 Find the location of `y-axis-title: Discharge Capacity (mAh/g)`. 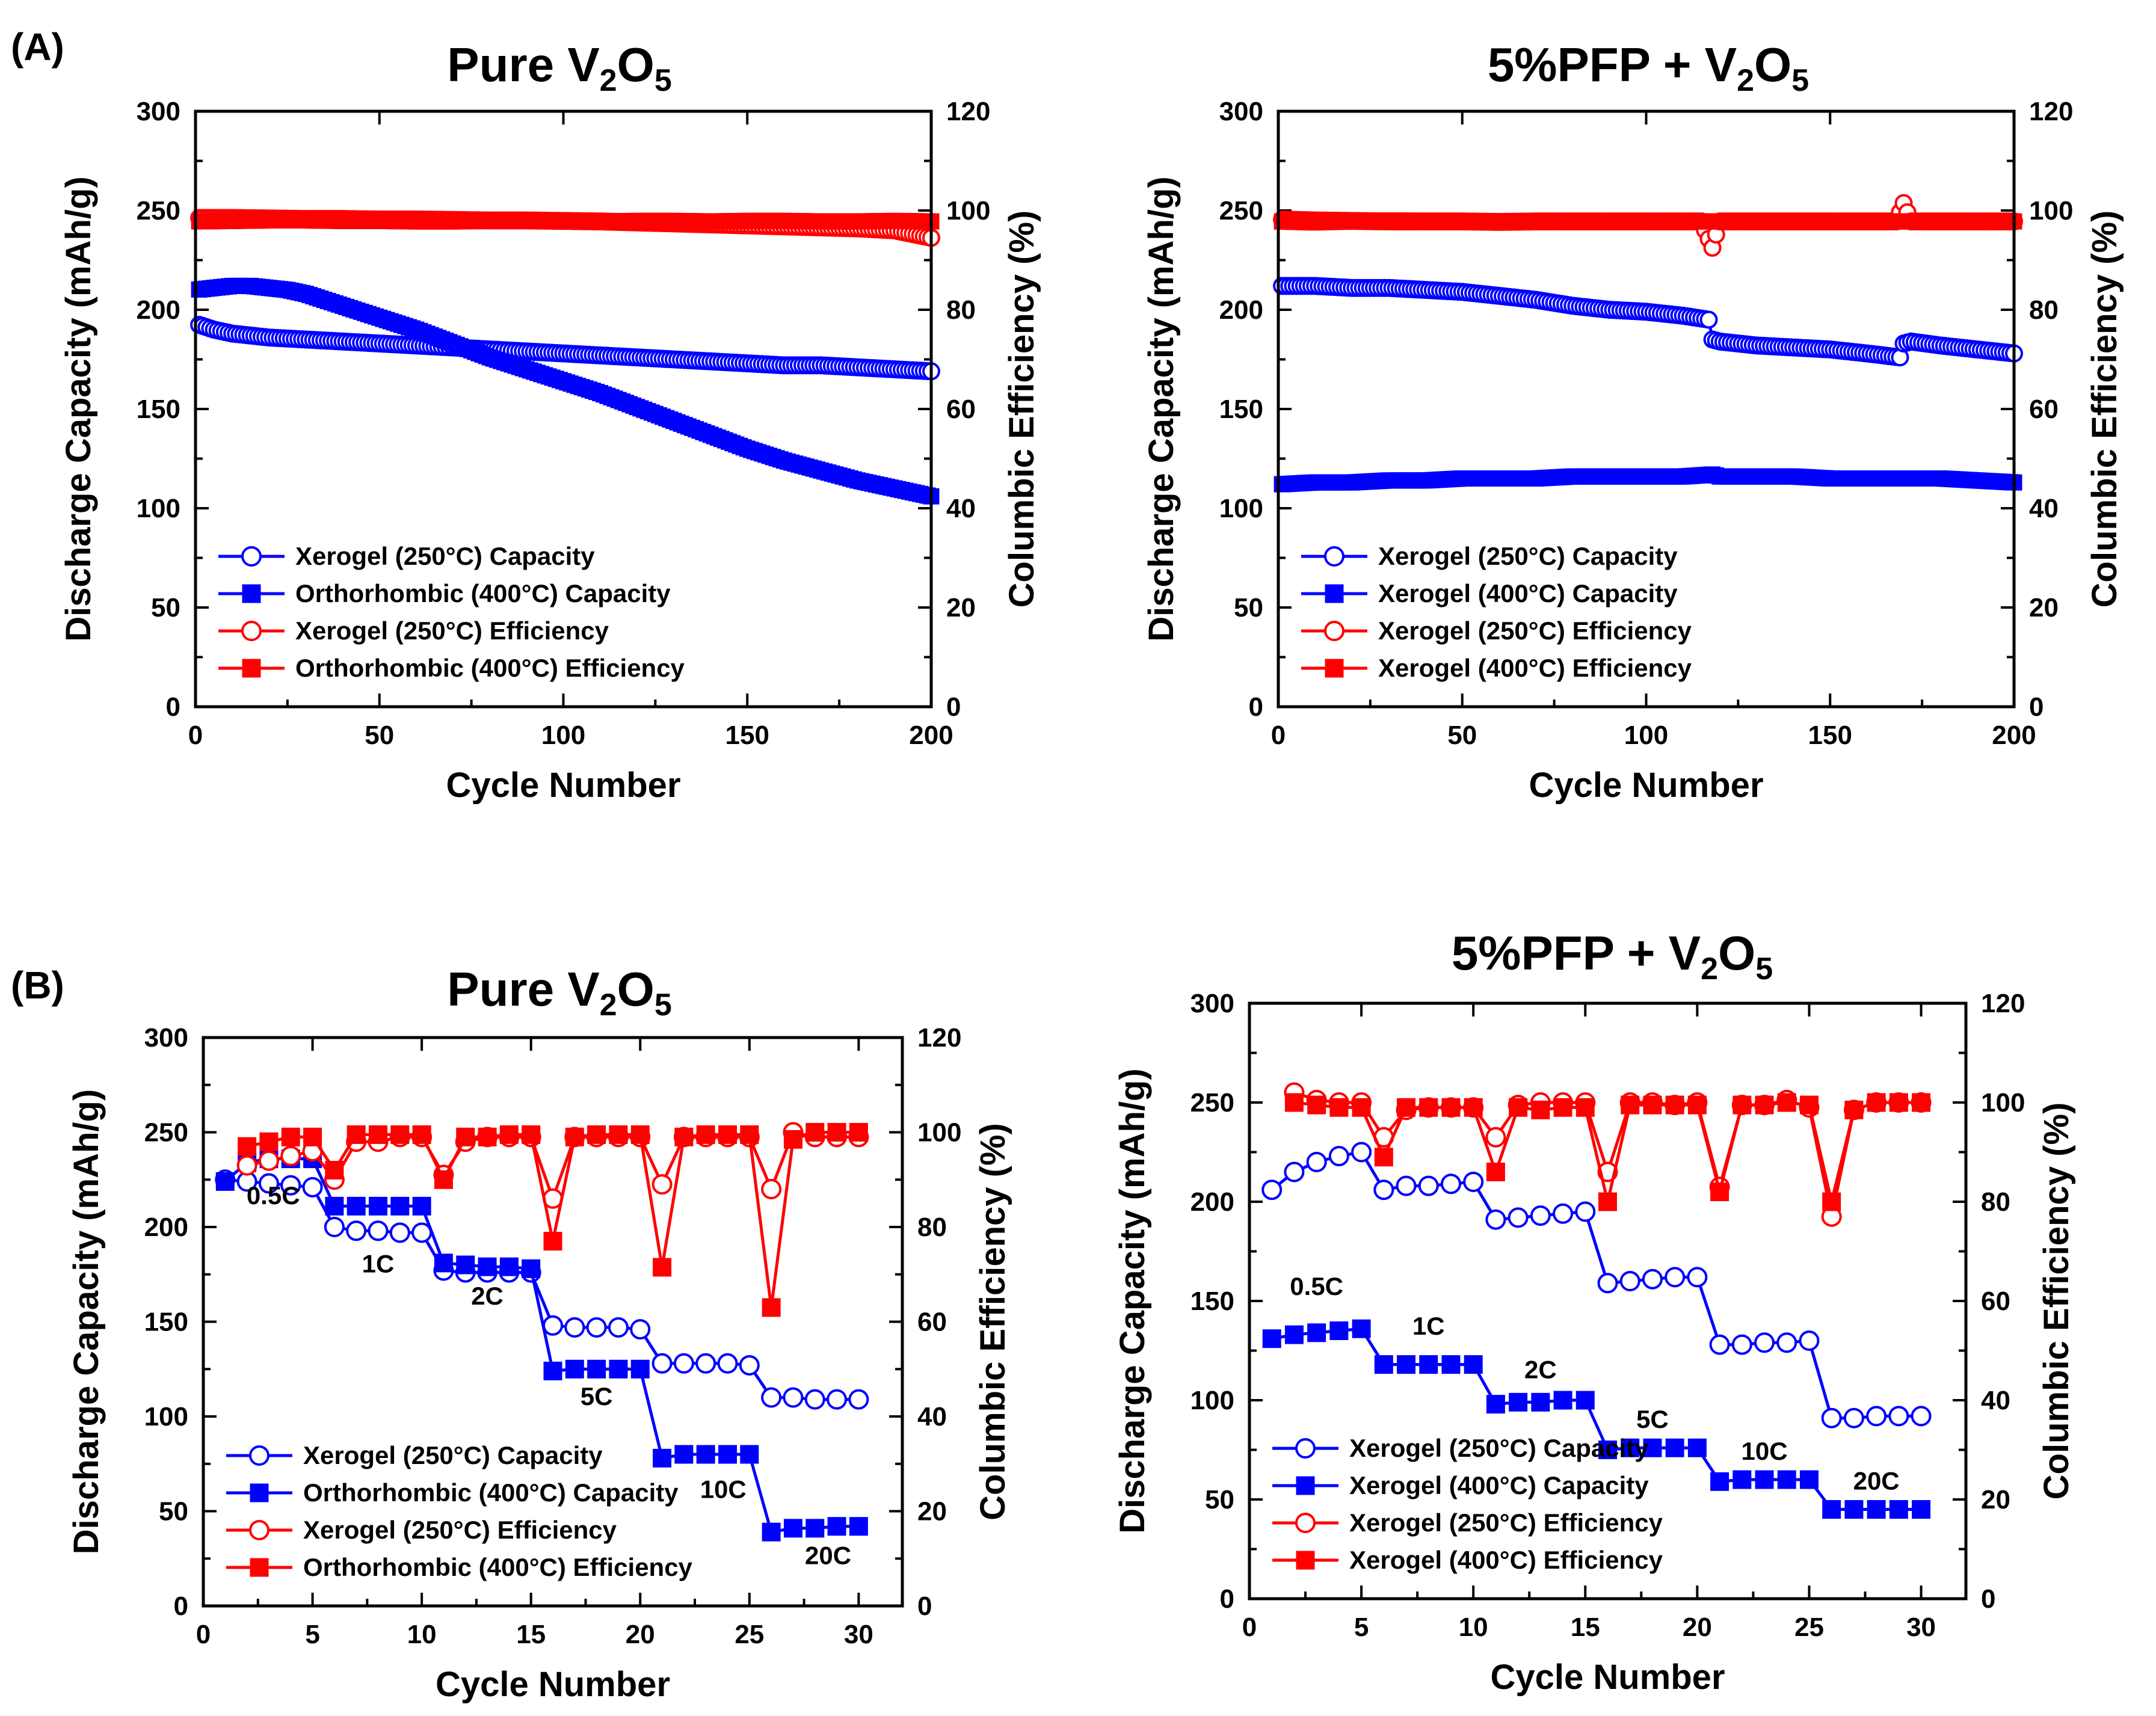

y-axis-title: Discharge Capacity (mAh/g) is located at coordinates (86, 1322).